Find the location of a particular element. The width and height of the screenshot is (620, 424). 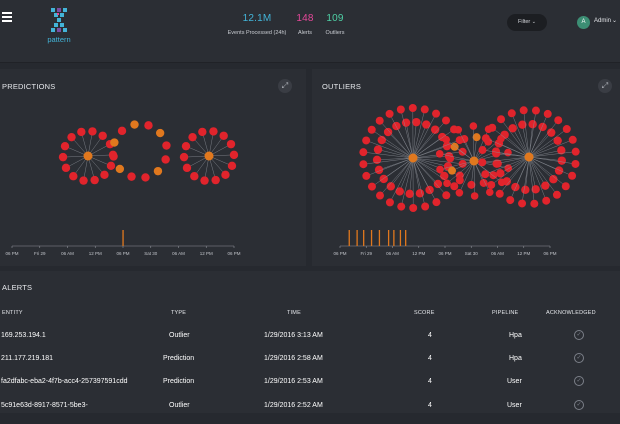

avatar: A is located at coordinates (583, 22).